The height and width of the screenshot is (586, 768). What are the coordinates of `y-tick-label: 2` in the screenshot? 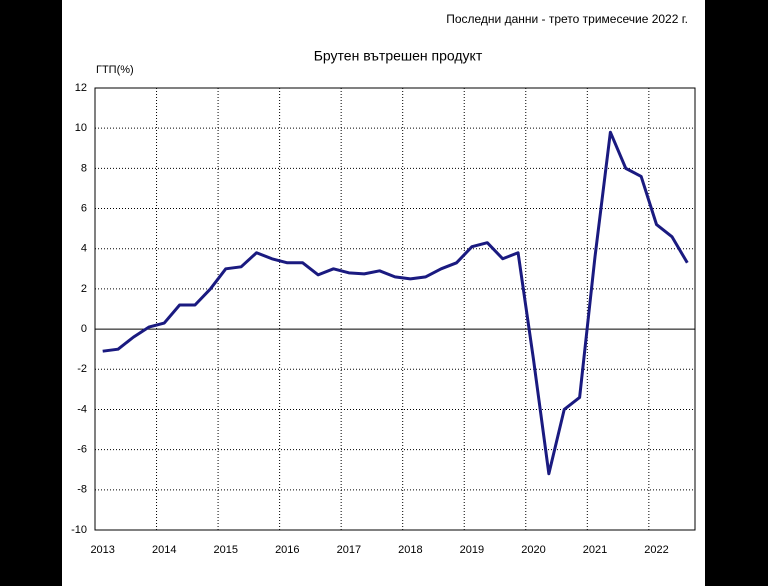 It's located at (84, 289).